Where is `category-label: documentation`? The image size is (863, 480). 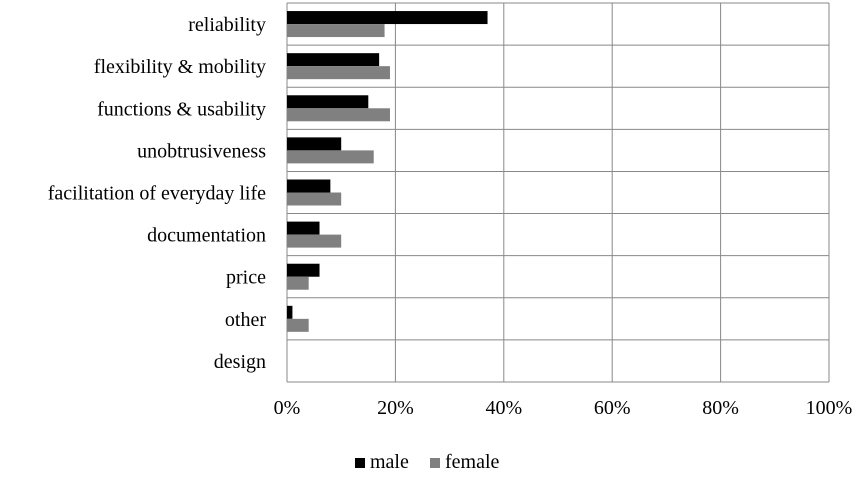
category-label: documentation is located at coordinates (206, 236).